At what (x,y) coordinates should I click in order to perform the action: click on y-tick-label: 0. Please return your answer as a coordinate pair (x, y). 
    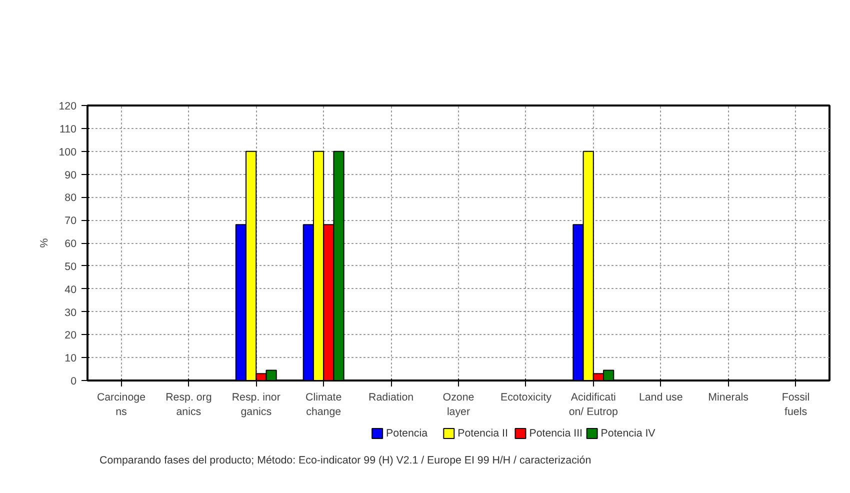
    Looking at the image, I should click on (73, 382).